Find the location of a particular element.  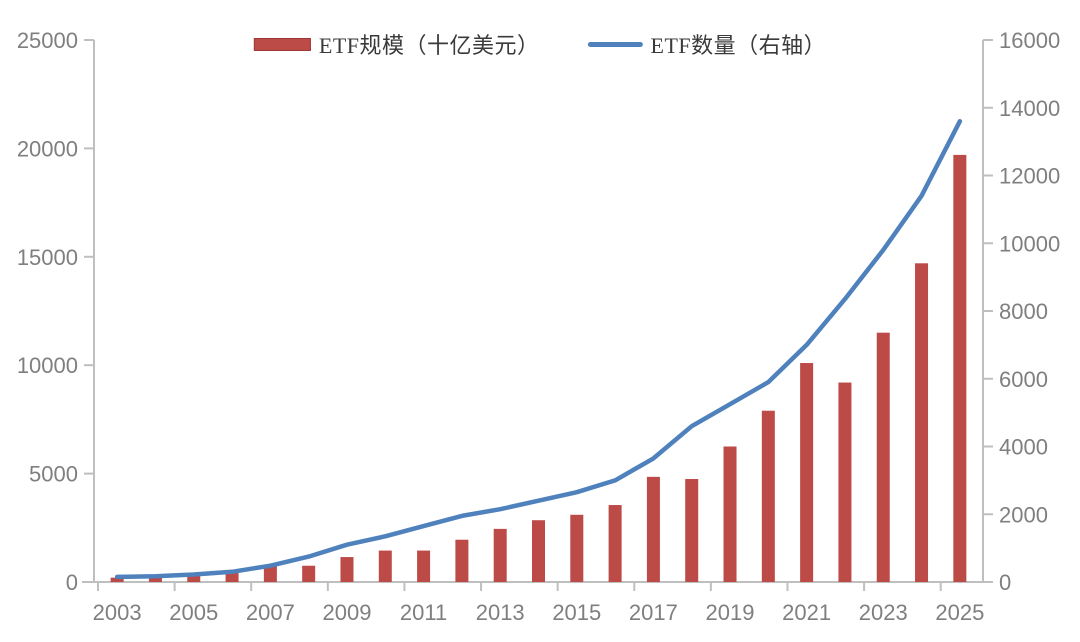

bar-2018 is located at coordinates (692, 530).